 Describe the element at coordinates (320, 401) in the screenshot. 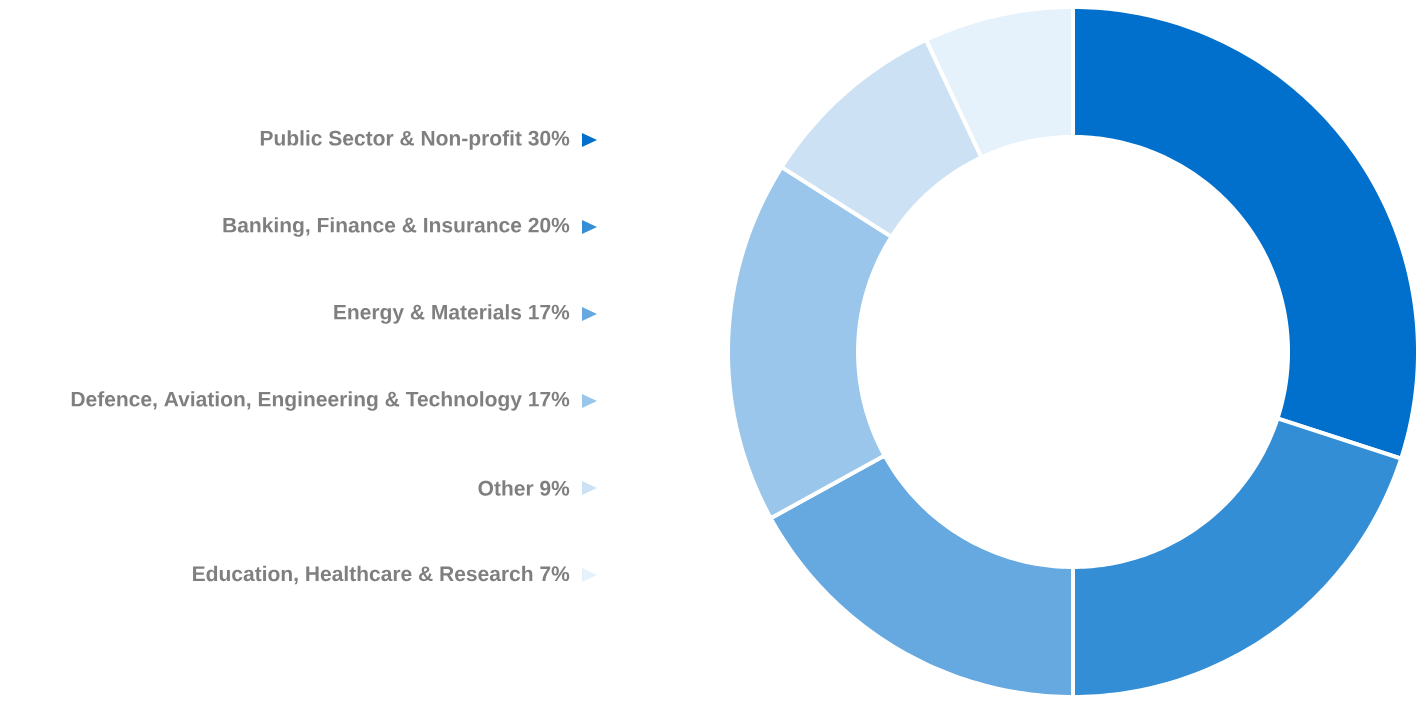

I see `legend-label: Defence, Aviation, Engineering & Technology 17%` at that location.